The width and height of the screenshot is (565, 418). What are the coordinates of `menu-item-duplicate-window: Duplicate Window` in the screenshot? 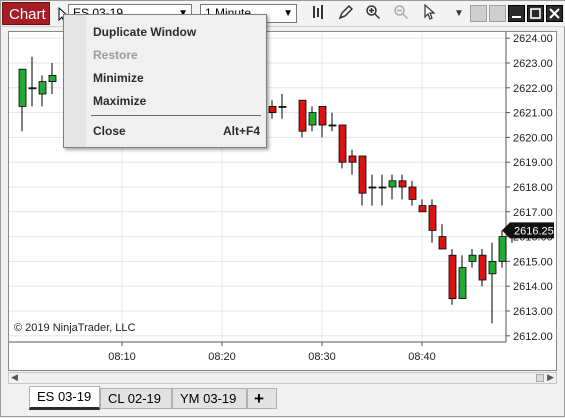 It's located at (145, 32).